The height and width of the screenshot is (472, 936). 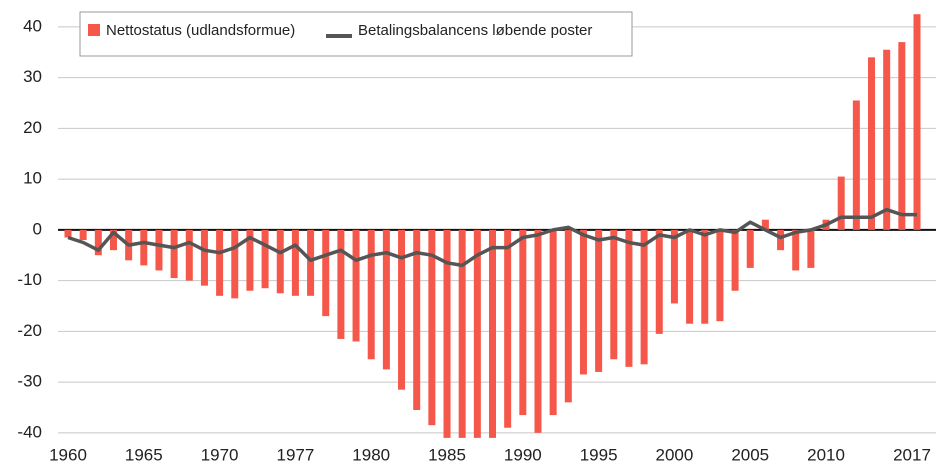 What do you see at coordinates (912, 454) in the screenshot?
I see `x-tick-label: 2017` at bounding box center [912, 454].